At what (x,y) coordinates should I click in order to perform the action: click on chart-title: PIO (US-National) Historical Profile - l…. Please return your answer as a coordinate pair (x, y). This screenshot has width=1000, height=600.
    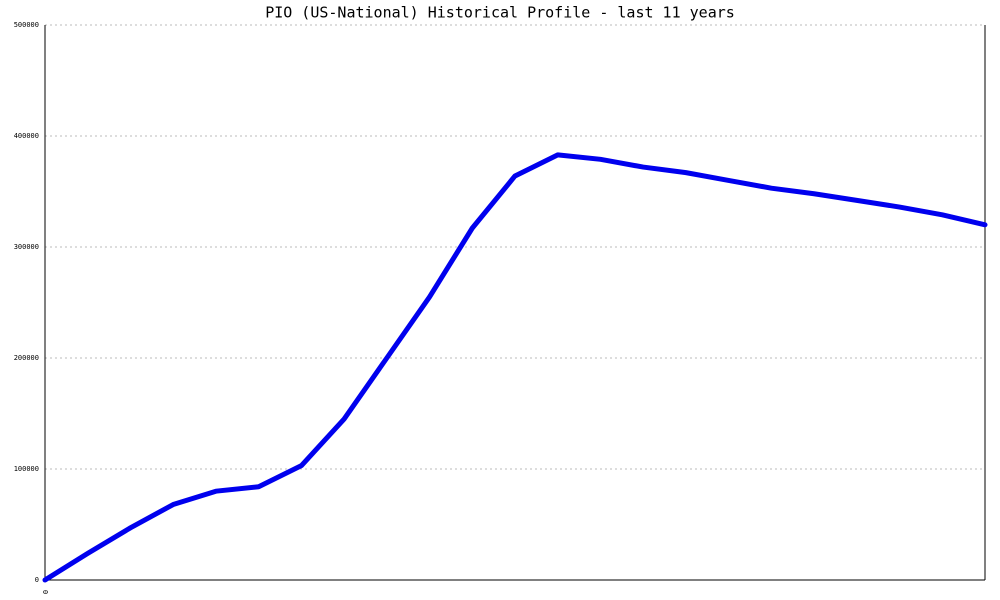
    Looking at the image, I should click on (500, 13).